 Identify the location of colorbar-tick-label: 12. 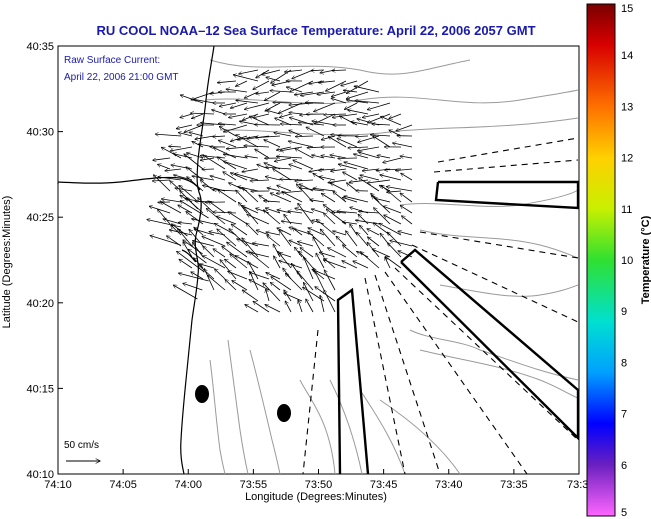
(627, 159).